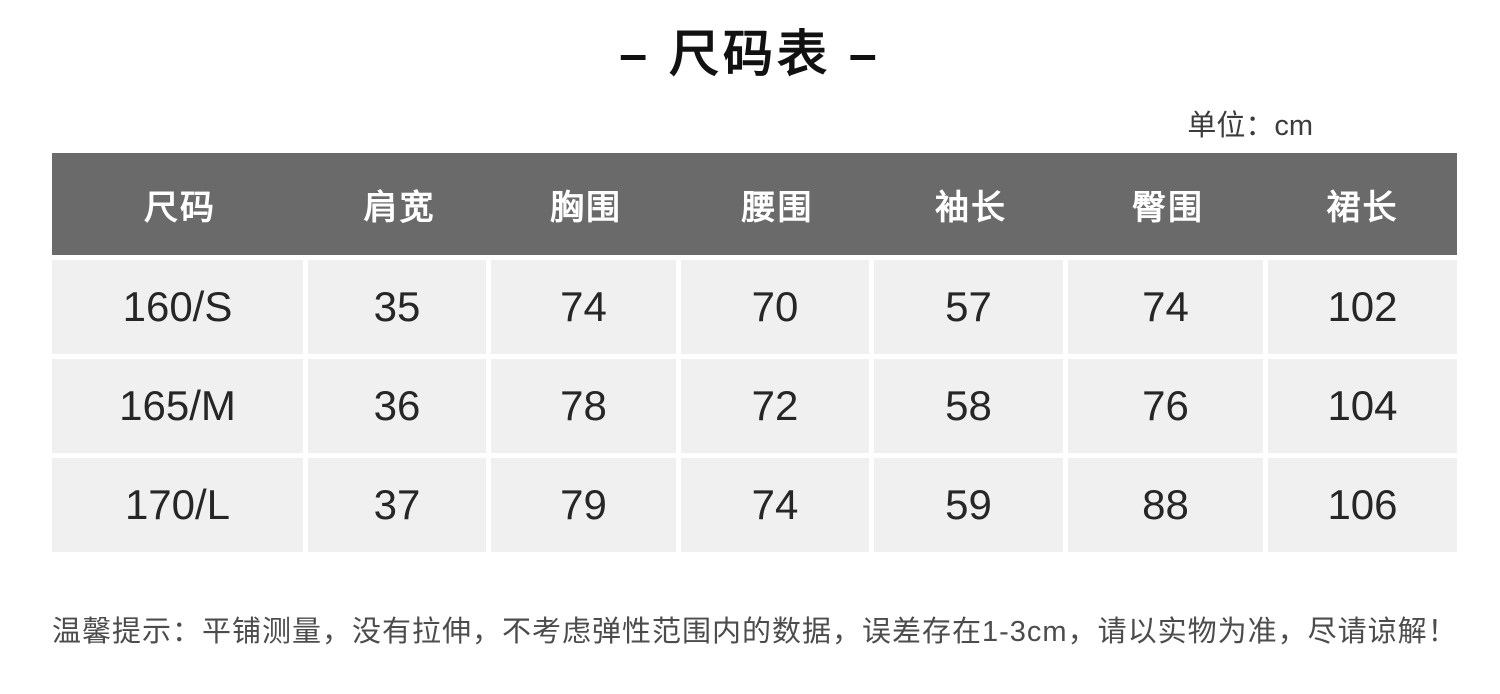 Image resolution: width=1500 pixels, height=694 pixels. What do you see at coordinates (777, 207) in the screenshot?
I see `header-cell-waist: 腰围` at bounding box center [777, 207].